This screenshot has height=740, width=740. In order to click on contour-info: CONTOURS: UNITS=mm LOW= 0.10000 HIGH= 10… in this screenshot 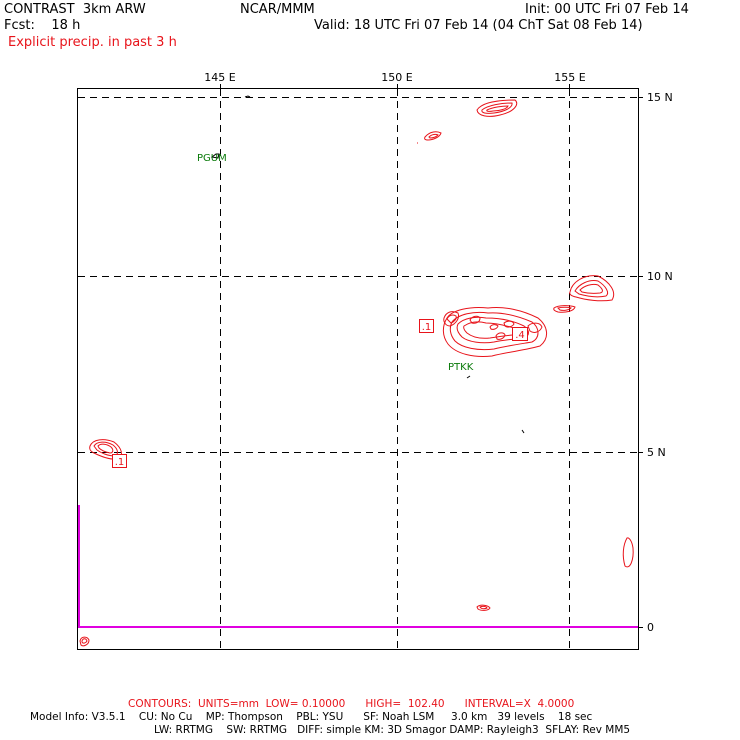, I will do `click(351, 704)`.